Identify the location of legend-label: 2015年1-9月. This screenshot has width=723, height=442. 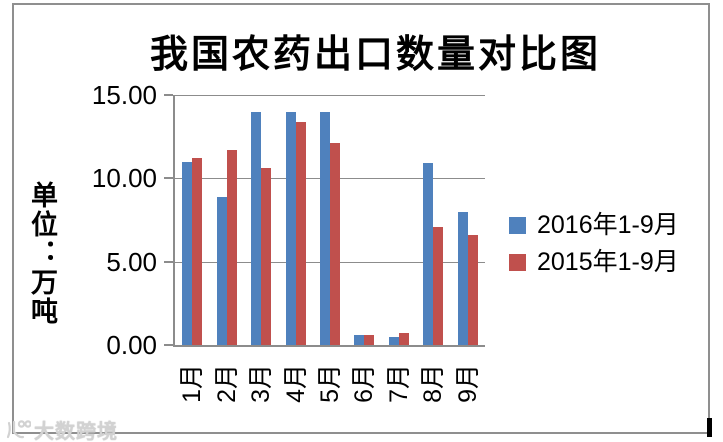
(608, 262).